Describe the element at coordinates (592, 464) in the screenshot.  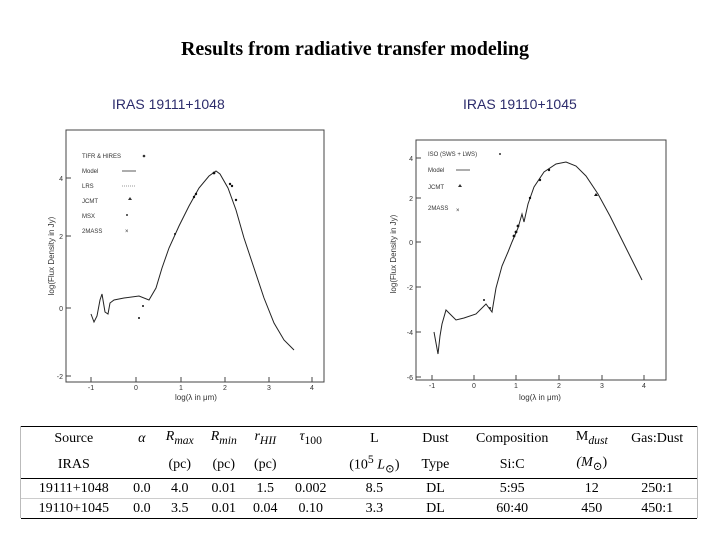
I see `col-subheader: (M⊙)` at that location.